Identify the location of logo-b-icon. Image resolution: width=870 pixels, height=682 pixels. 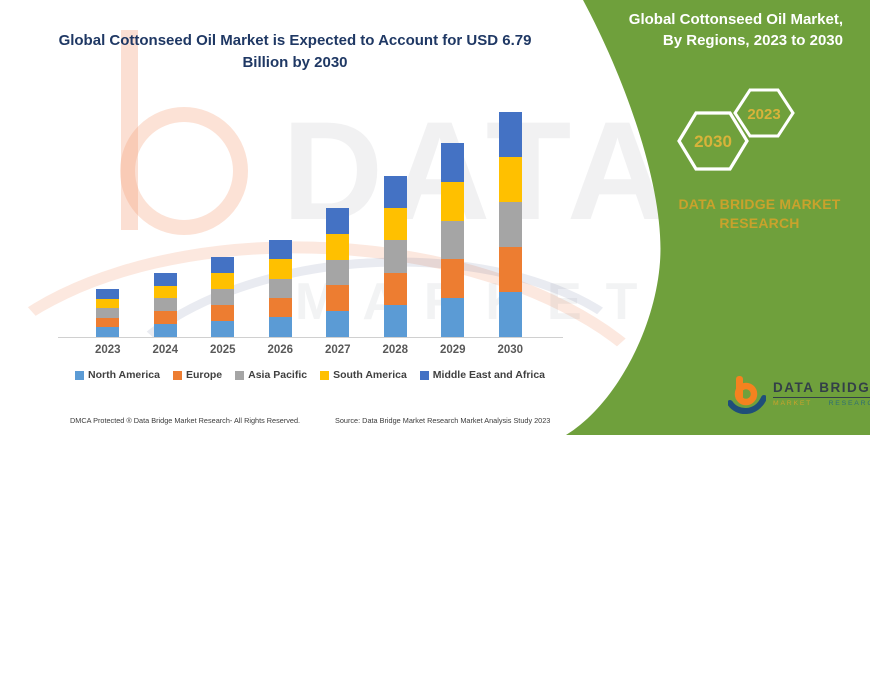
(747, 395).